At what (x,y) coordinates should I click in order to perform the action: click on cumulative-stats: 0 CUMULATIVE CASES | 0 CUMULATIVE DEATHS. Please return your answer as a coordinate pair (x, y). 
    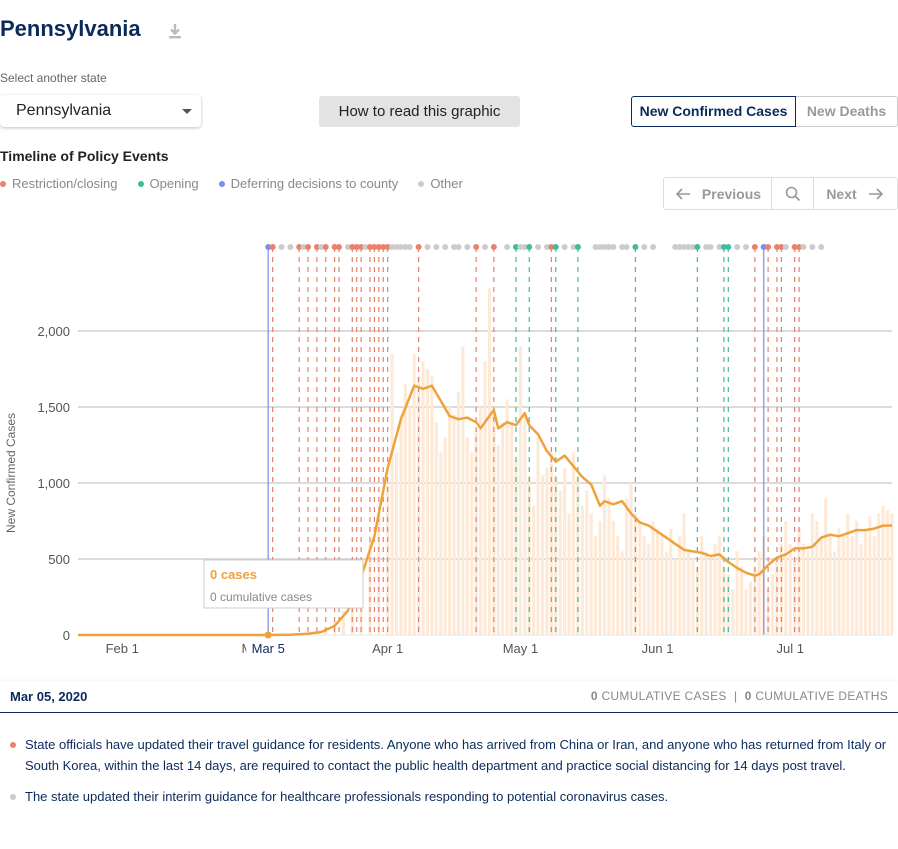
    Looking at the image, I should click on (739, 696).